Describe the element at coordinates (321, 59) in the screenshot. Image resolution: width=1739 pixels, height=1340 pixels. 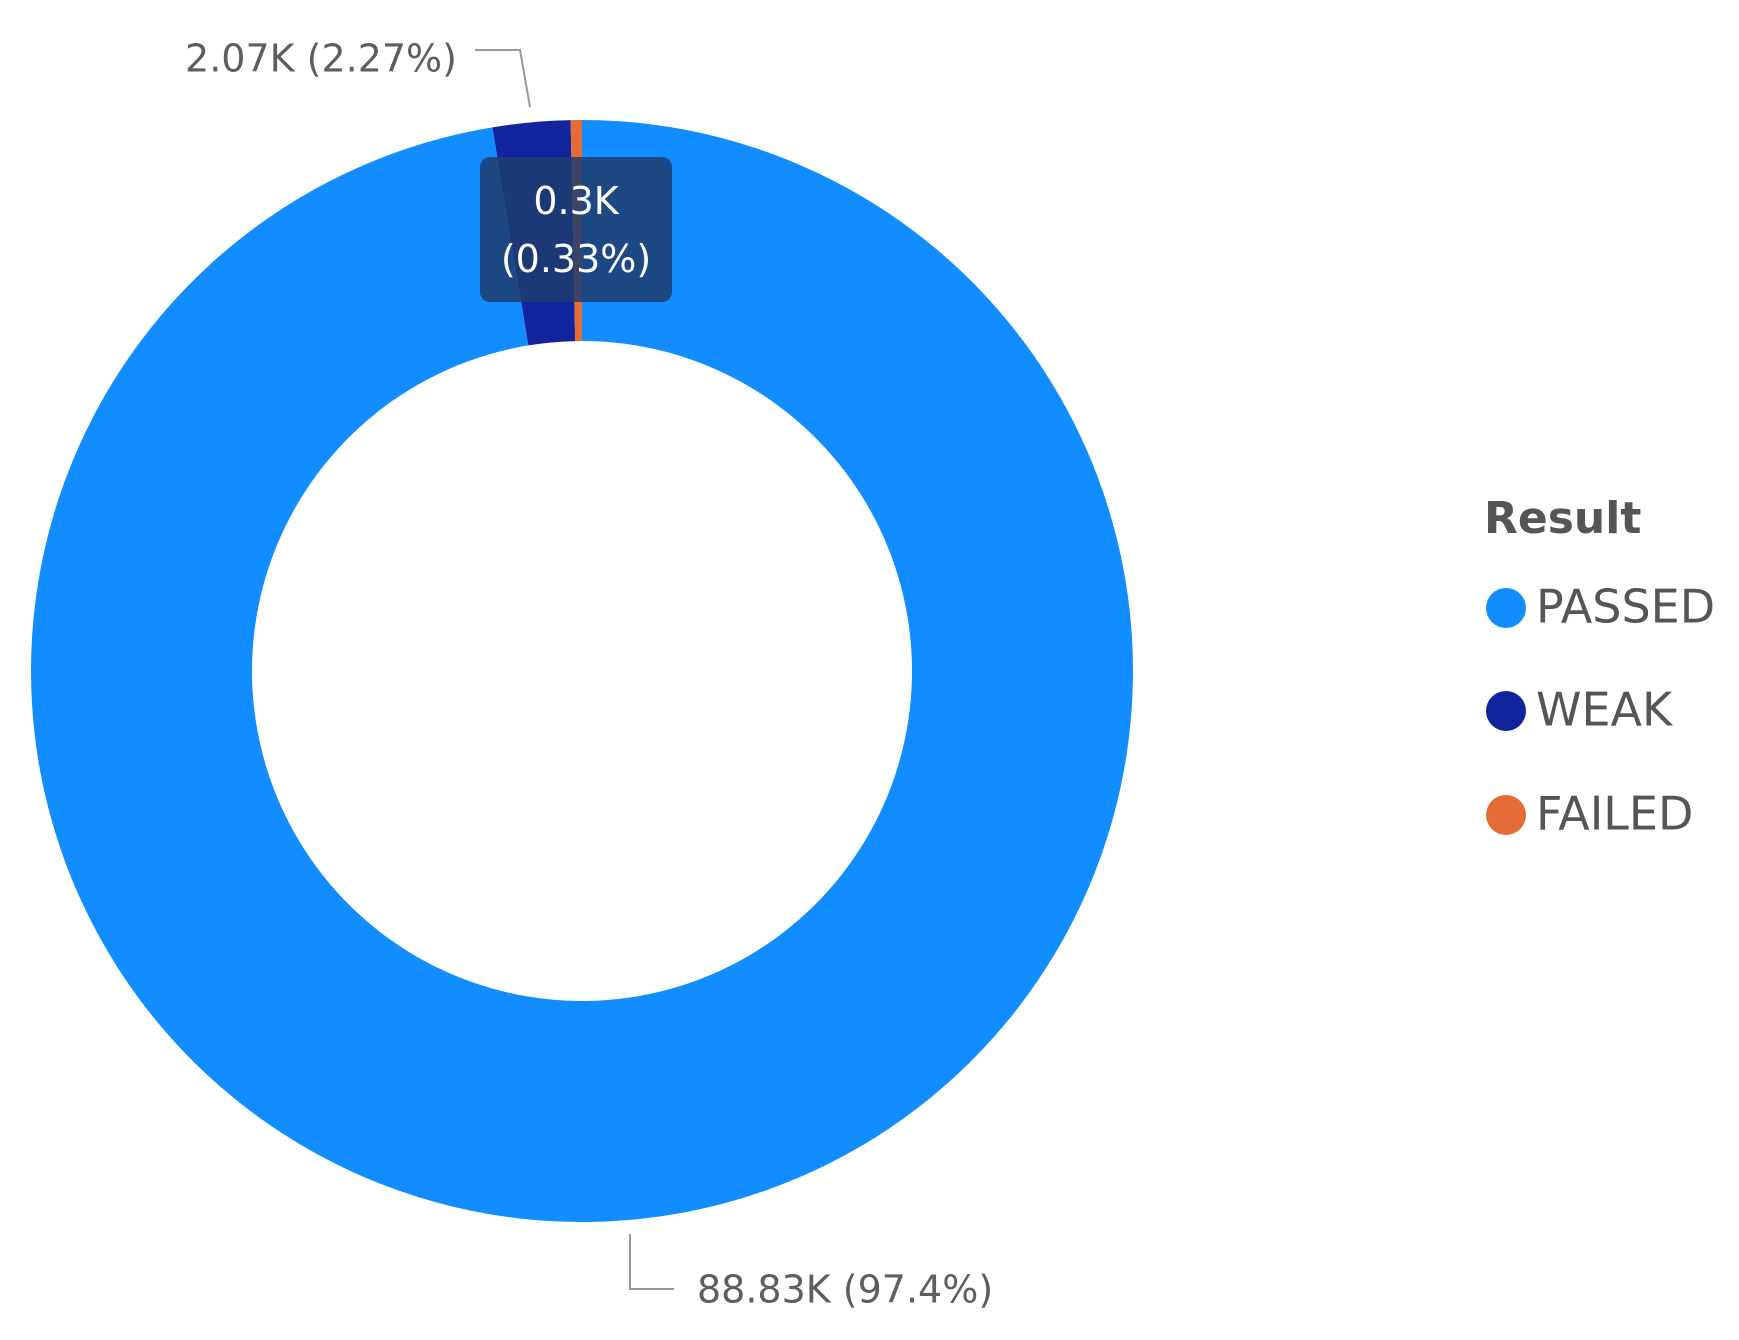
I see `data-label: 2.07K (2.27%)` at that location.